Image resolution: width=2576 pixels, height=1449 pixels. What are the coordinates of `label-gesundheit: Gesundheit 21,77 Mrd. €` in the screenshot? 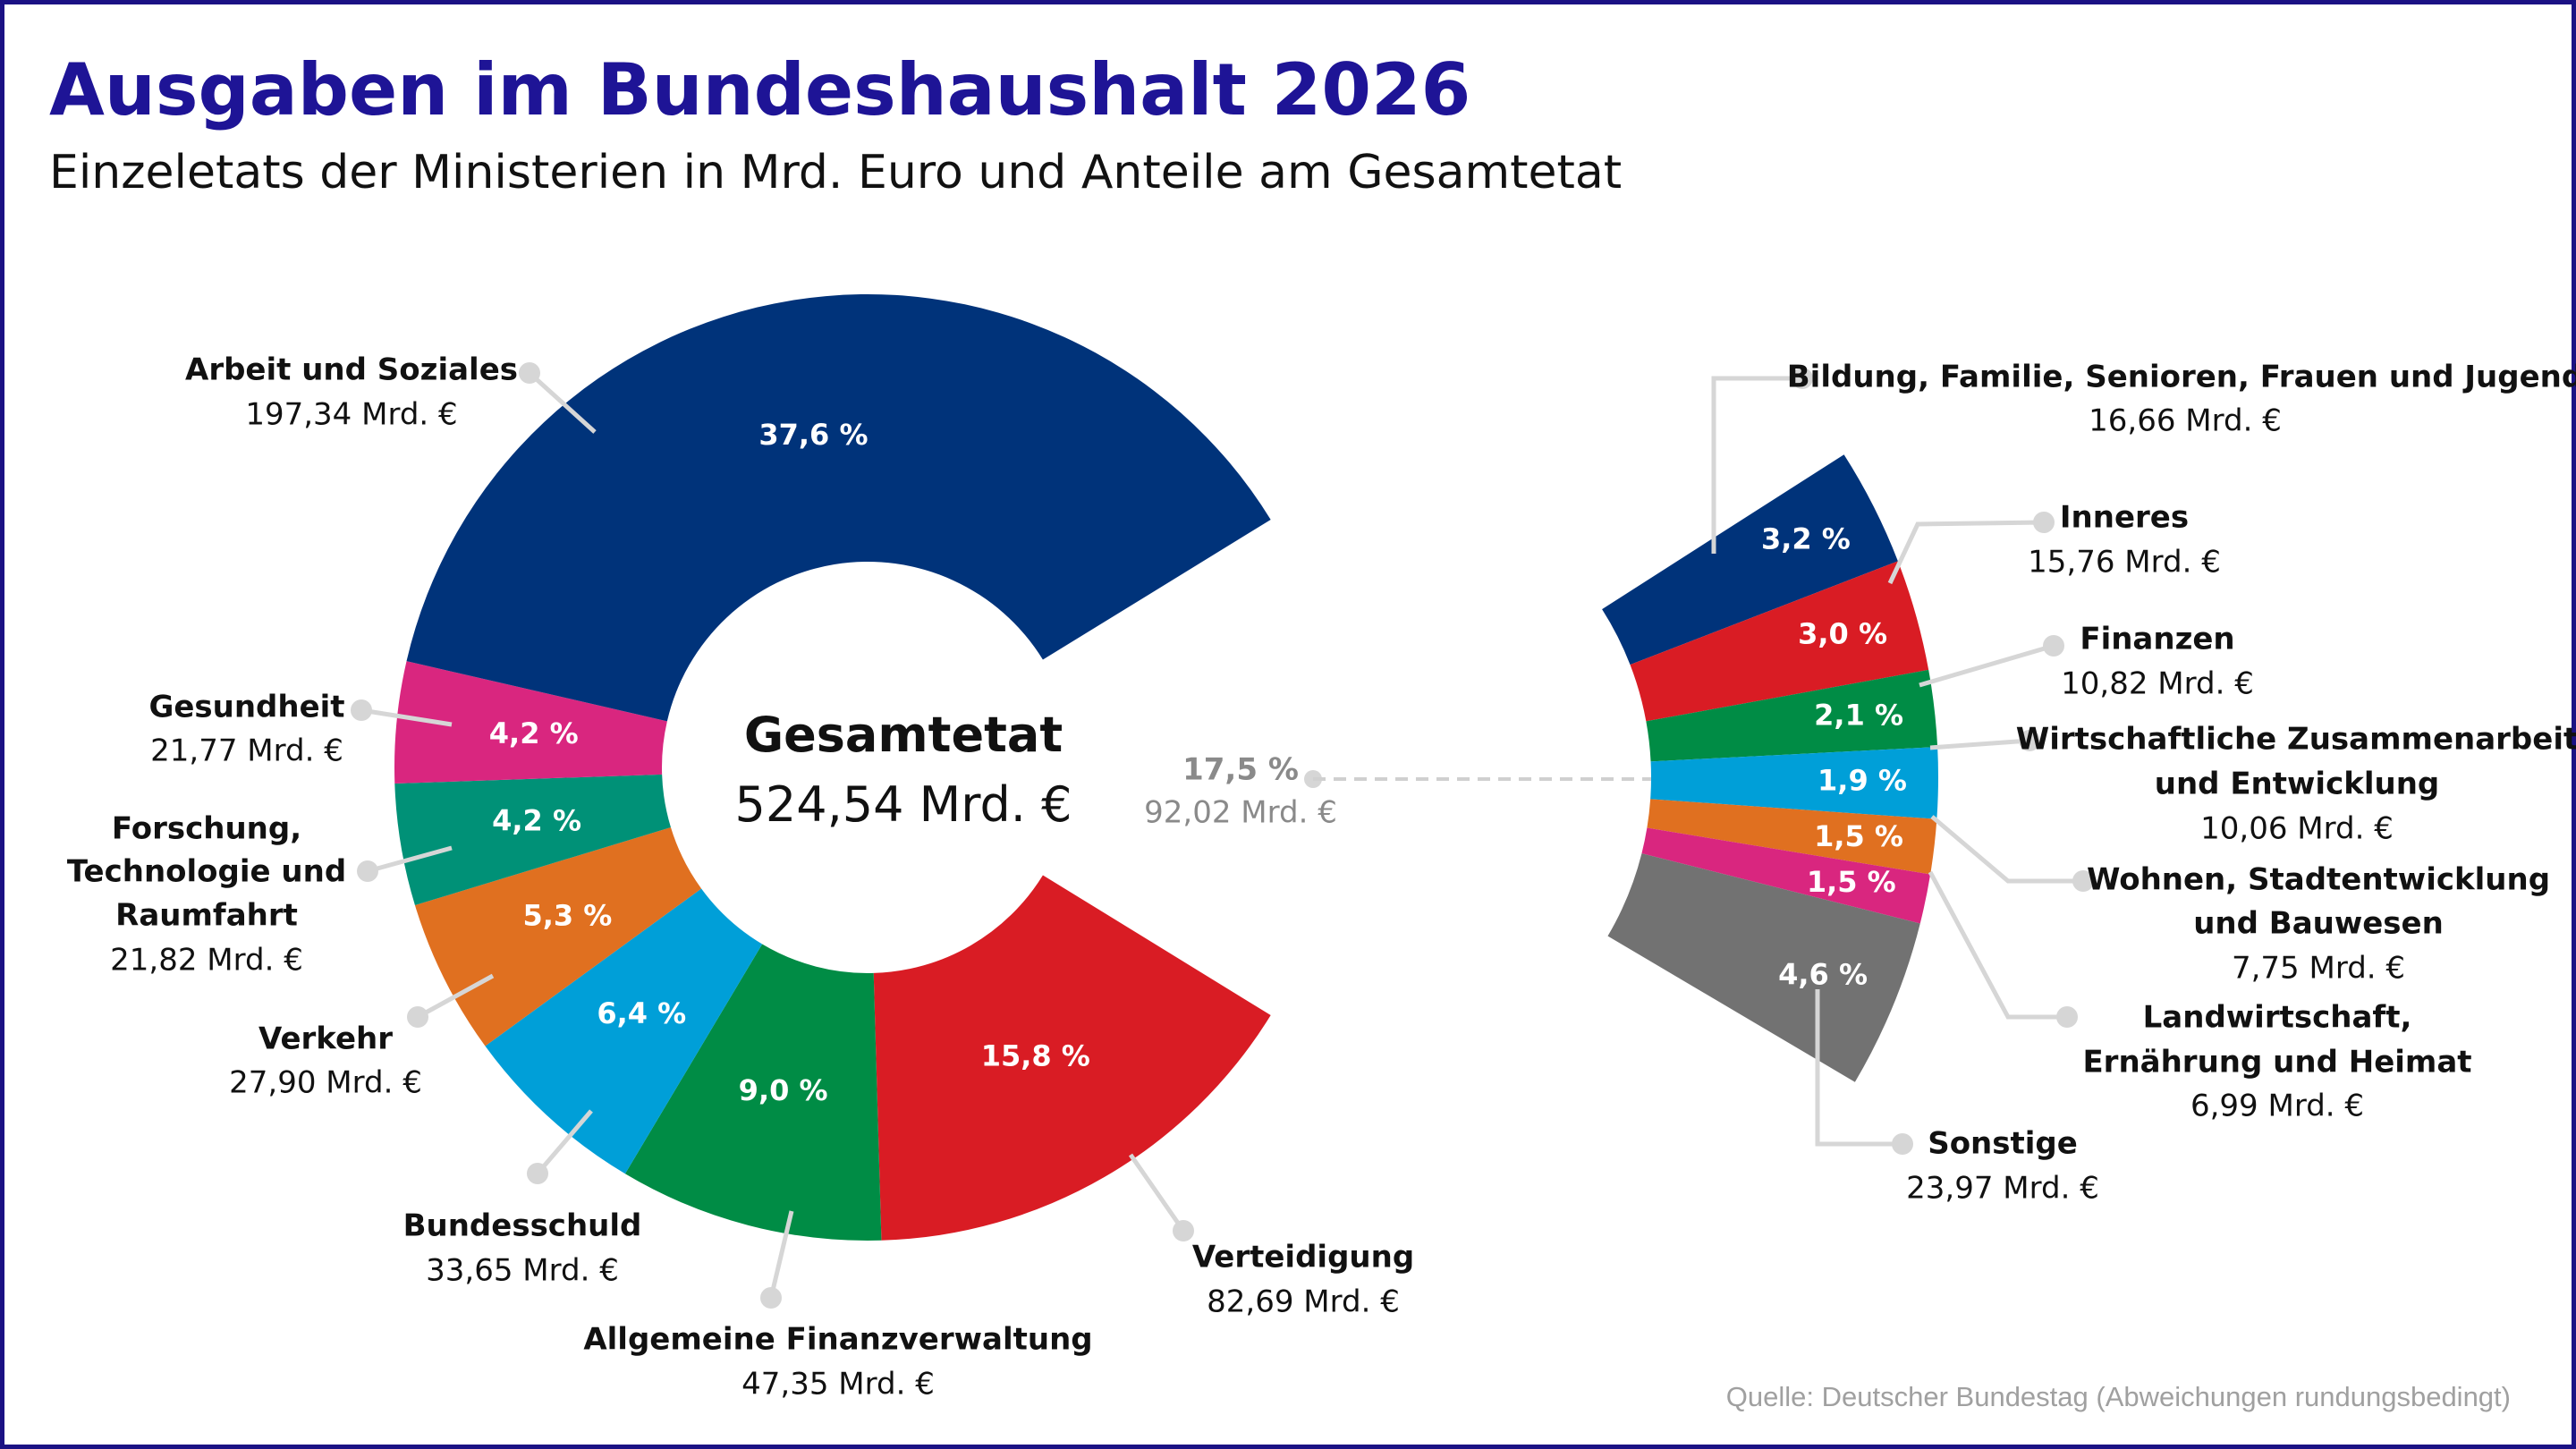 It's located at (300, 729).